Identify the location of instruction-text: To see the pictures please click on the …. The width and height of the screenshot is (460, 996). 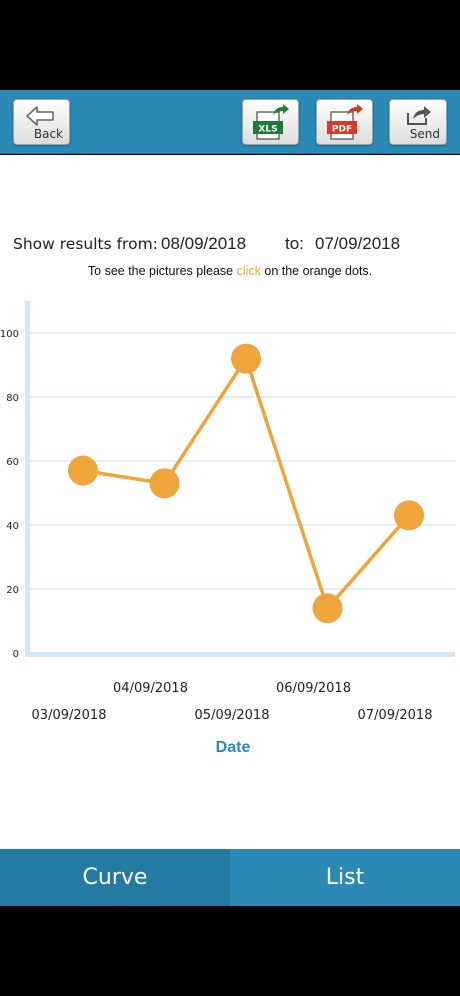
(230, 271).